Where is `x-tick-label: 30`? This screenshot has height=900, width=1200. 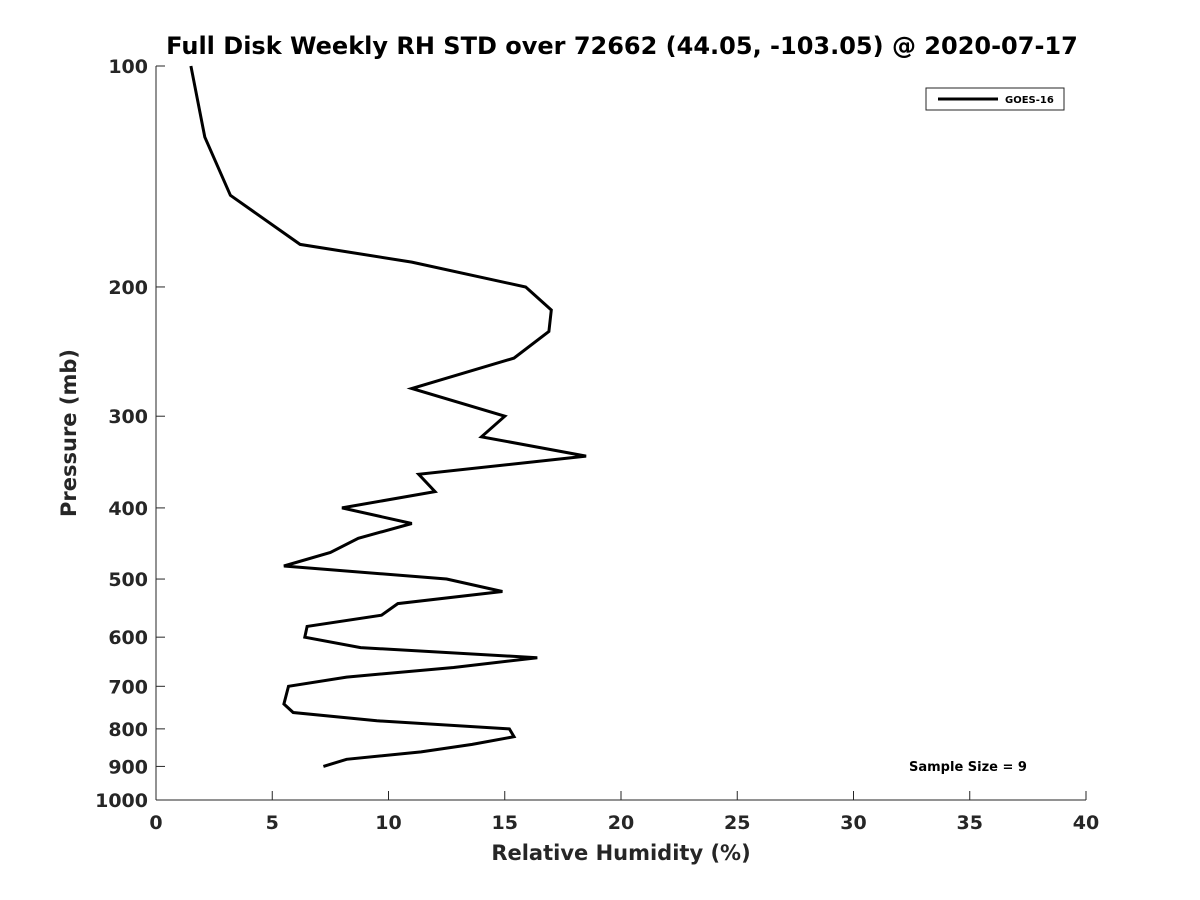
x-tick-label: 30 is located at coordinates (853, 823).